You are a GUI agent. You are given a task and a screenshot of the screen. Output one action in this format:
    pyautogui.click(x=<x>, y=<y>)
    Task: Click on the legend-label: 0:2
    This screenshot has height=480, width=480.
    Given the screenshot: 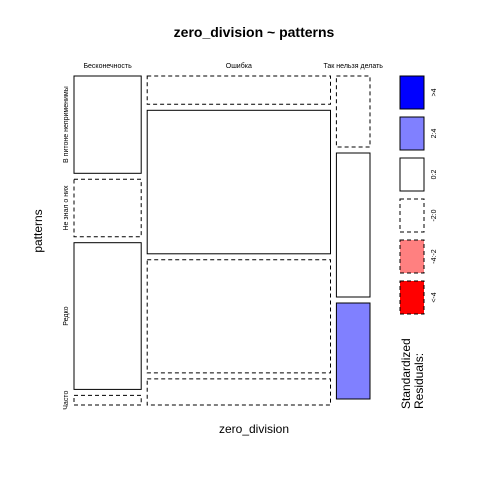 What is the action you would take?
    pyautogui.click(x=434, y=175)
    